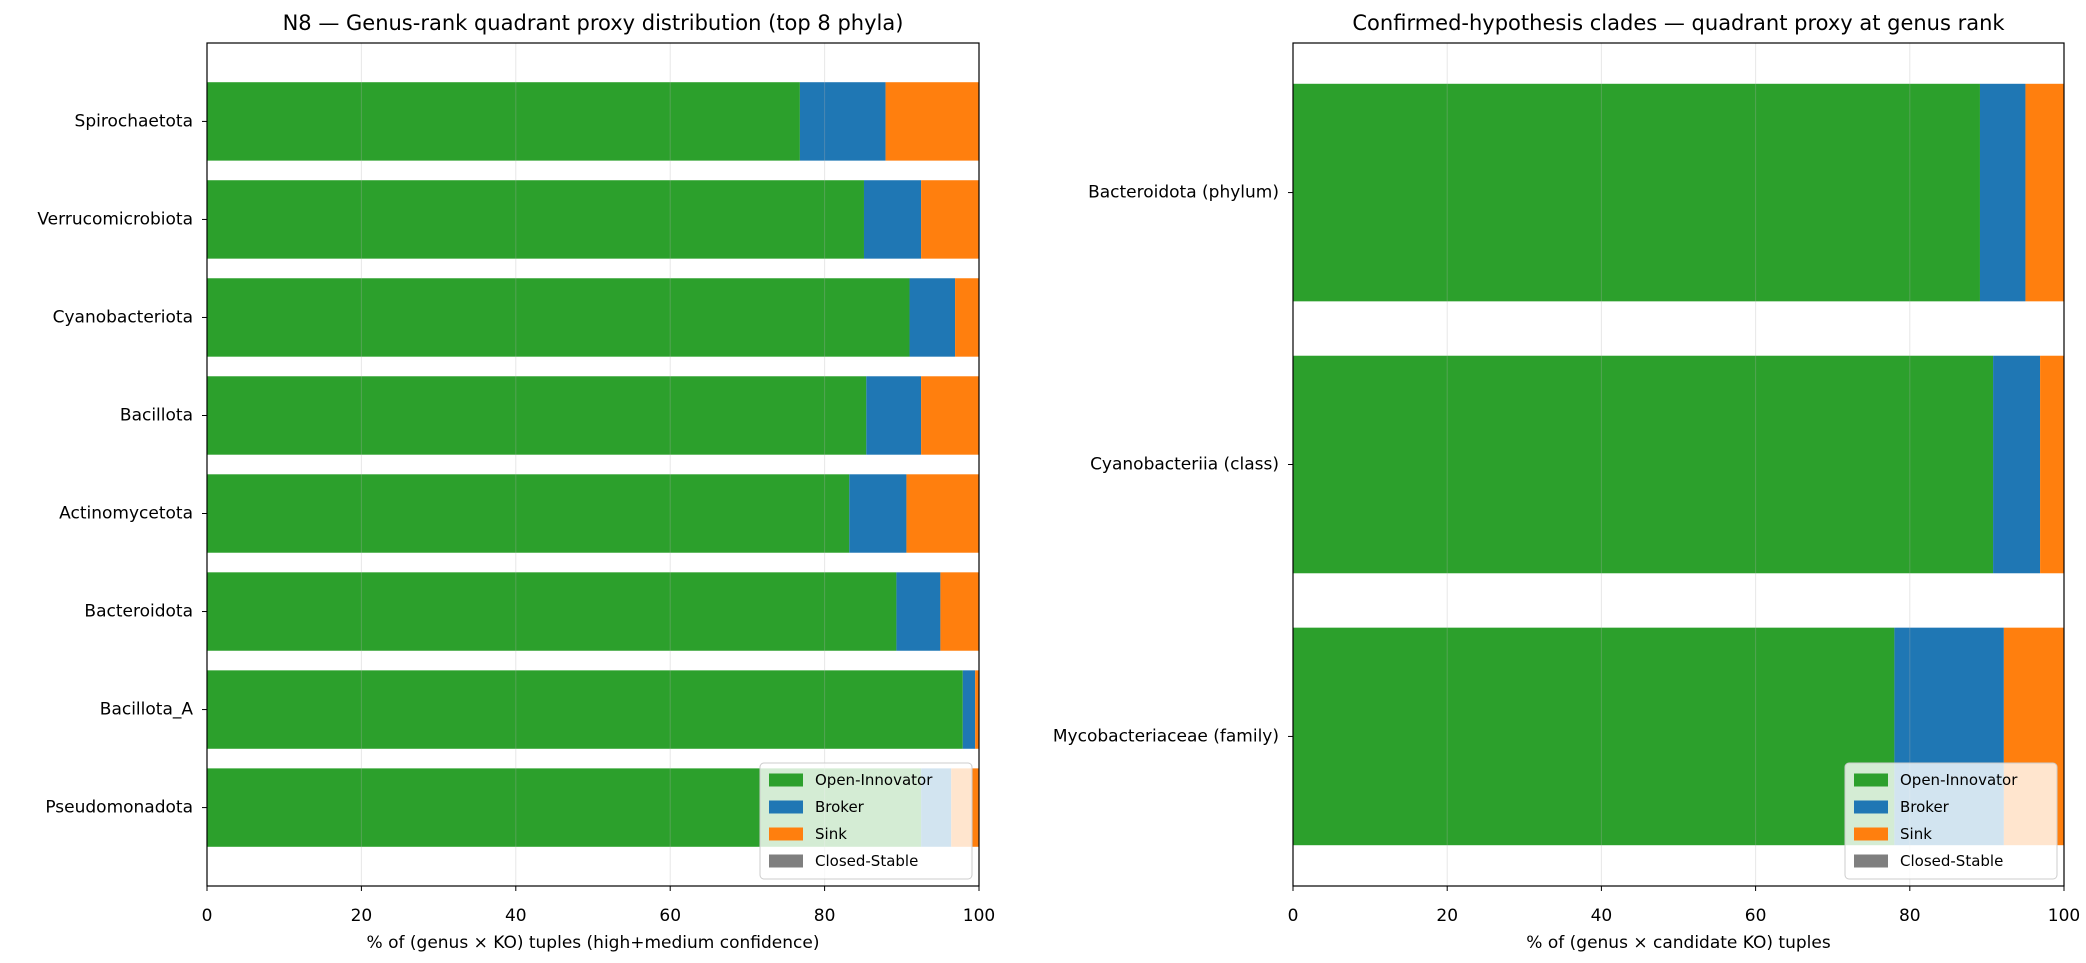  What do you see at coordinates (1678, 943) in the screenshot?
I see `x-axis-label: % of (genus × candidate KO) tuples` at bounding box center [1678, 943].